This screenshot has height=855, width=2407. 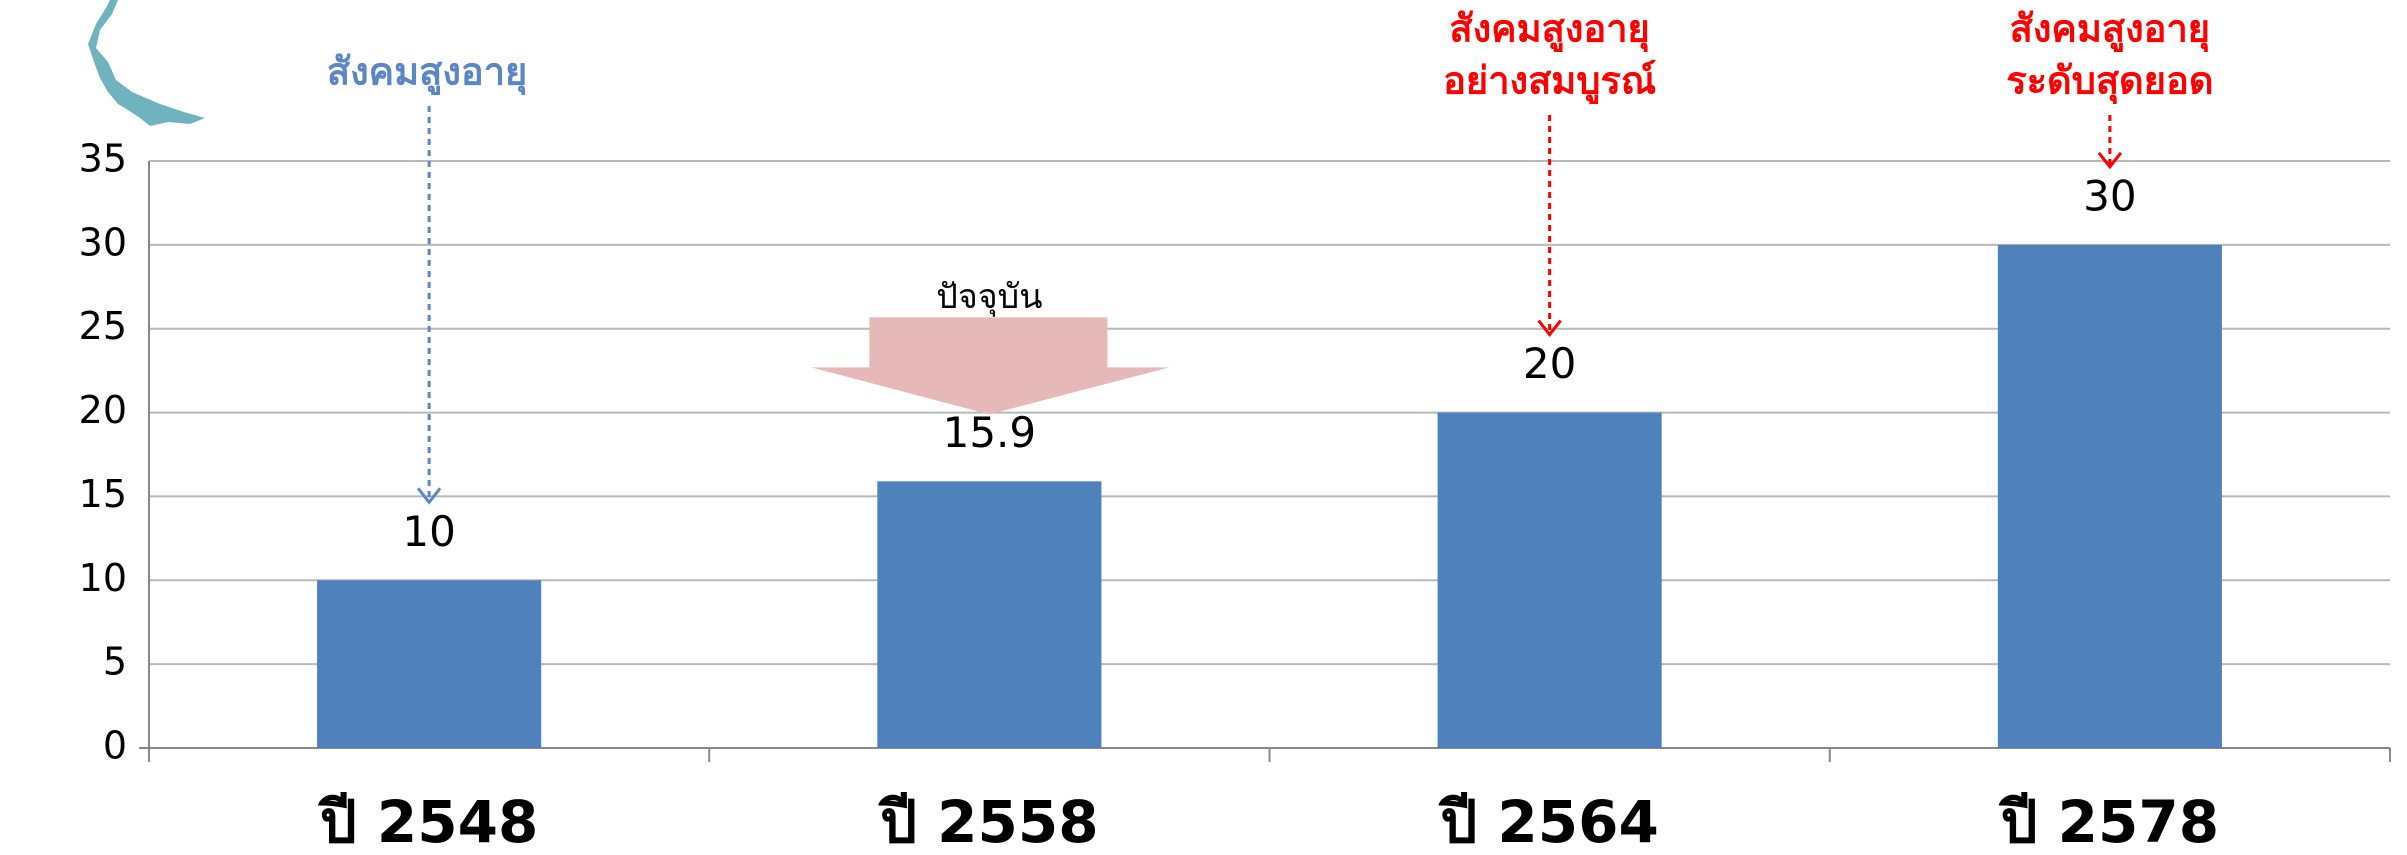 I want to click on data-label: 10, so click(x=428, y=531).